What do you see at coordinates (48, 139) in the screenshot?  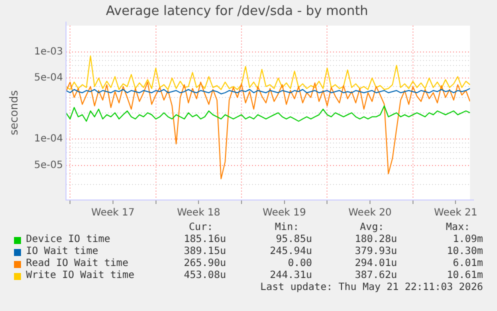 I see `y-tick-label: 1e-04` at bounding box center [48, 139].